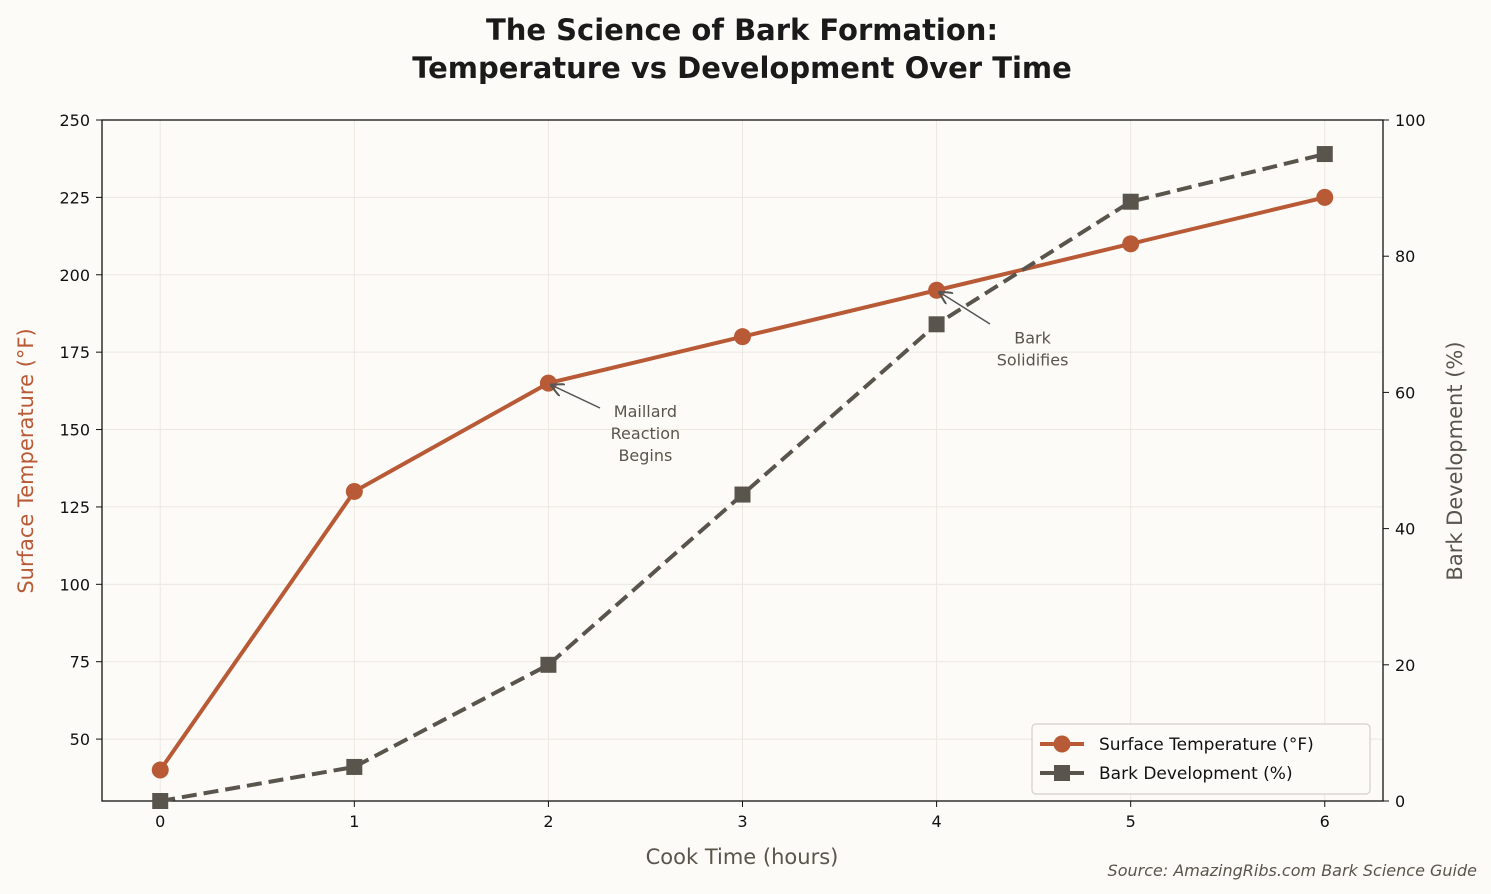 This screenshot has width=1491, height=894. I want to click on y-left-tick-label: 250, so click(74, 120).